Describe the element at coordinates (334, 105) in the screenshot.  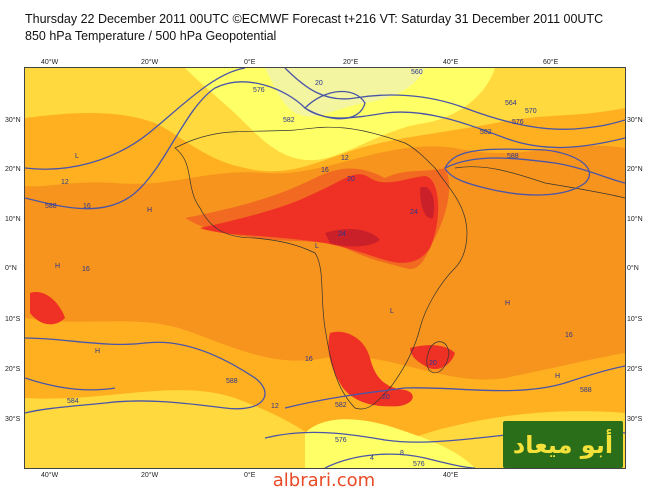
I see `contour-low-center` at that location.